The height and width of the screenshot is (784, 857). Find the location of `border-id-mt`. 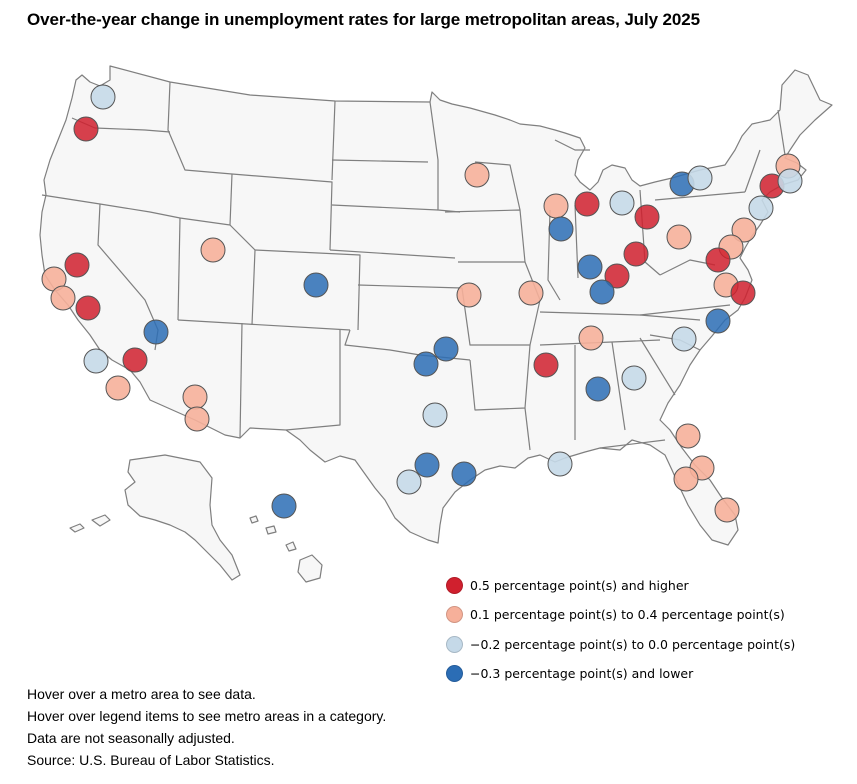

border-id-mt is located at coordinates (200, 128).